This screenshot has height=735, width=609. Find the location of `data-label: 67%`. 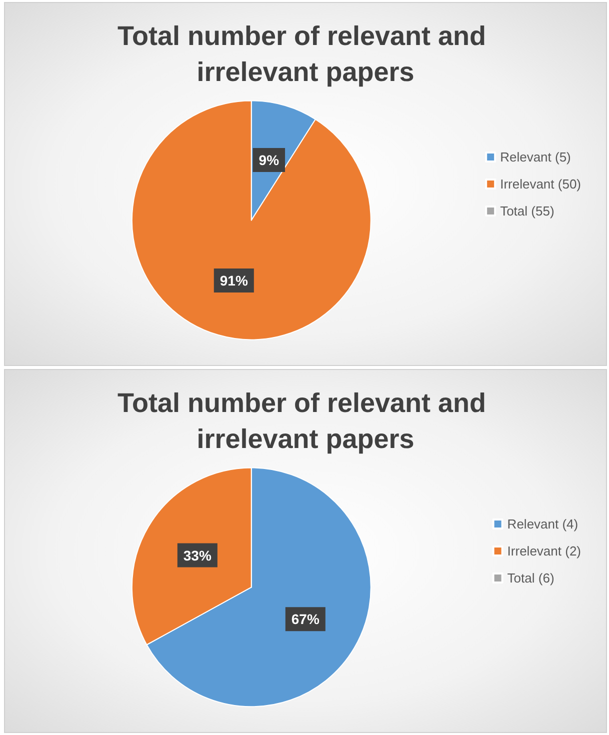

data-label: 67% is located at coordinates (305, 619).